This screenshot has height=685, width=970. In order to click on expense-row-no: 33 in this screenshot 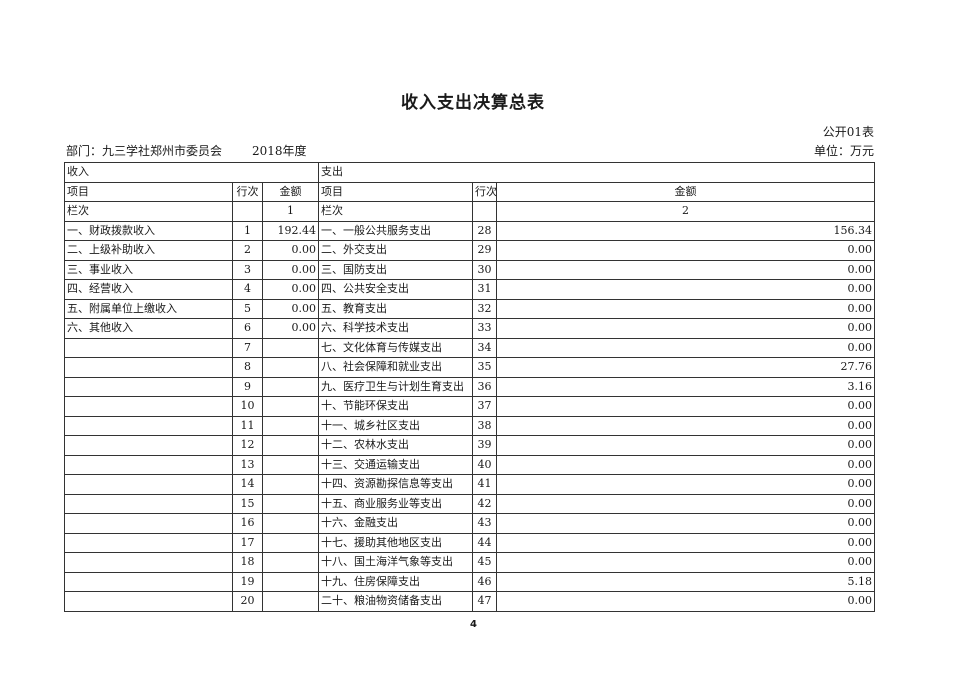, I will do `click(484, 328)`.